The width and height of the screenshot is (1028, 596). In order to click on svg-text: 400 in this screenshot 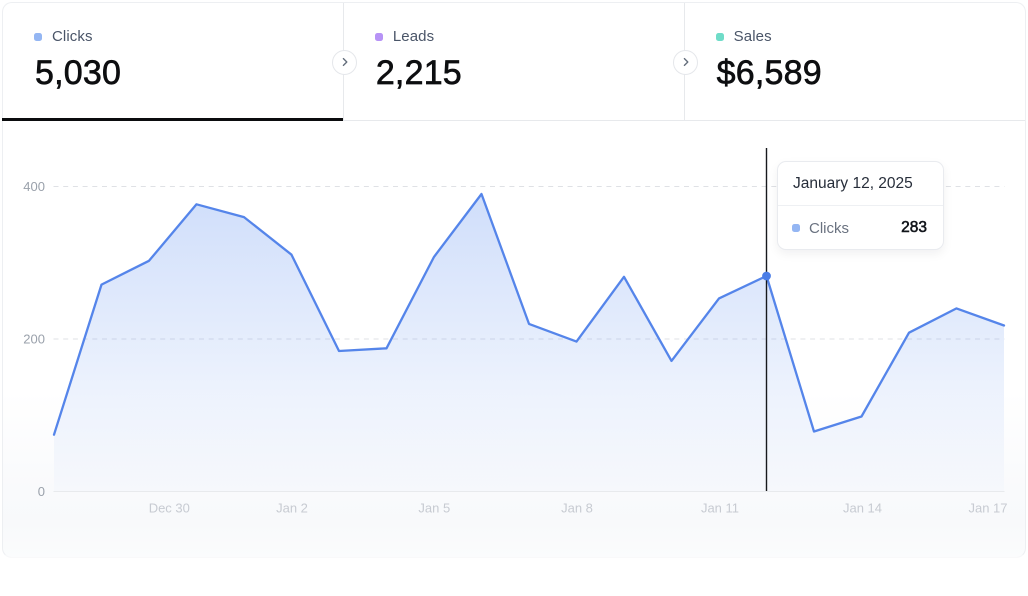, I will do `click(34, 186)`.